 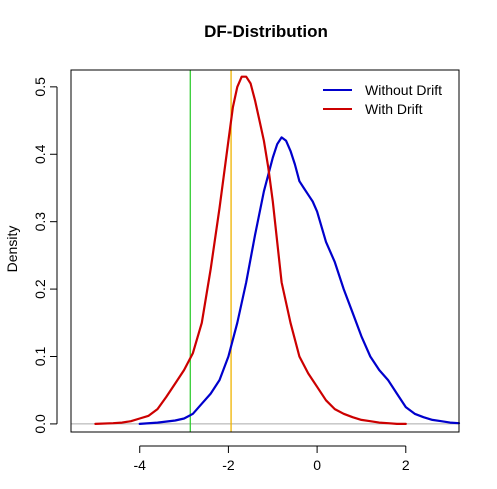 What do you see at coordinates (40, 222) in the screenshot?
I see `y-tick-label-3: 0.3` at bounding box center [40, 222].